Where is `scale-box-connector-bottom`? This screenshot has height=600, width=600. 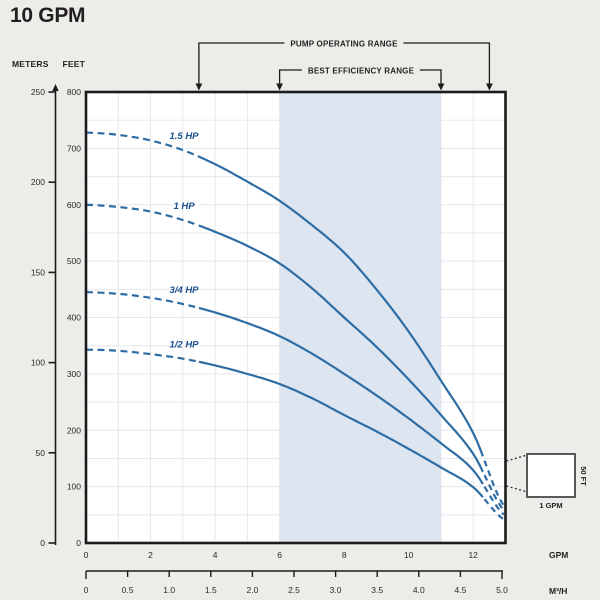
scale-box-connector-bottom is located at coordinates (517, 489).